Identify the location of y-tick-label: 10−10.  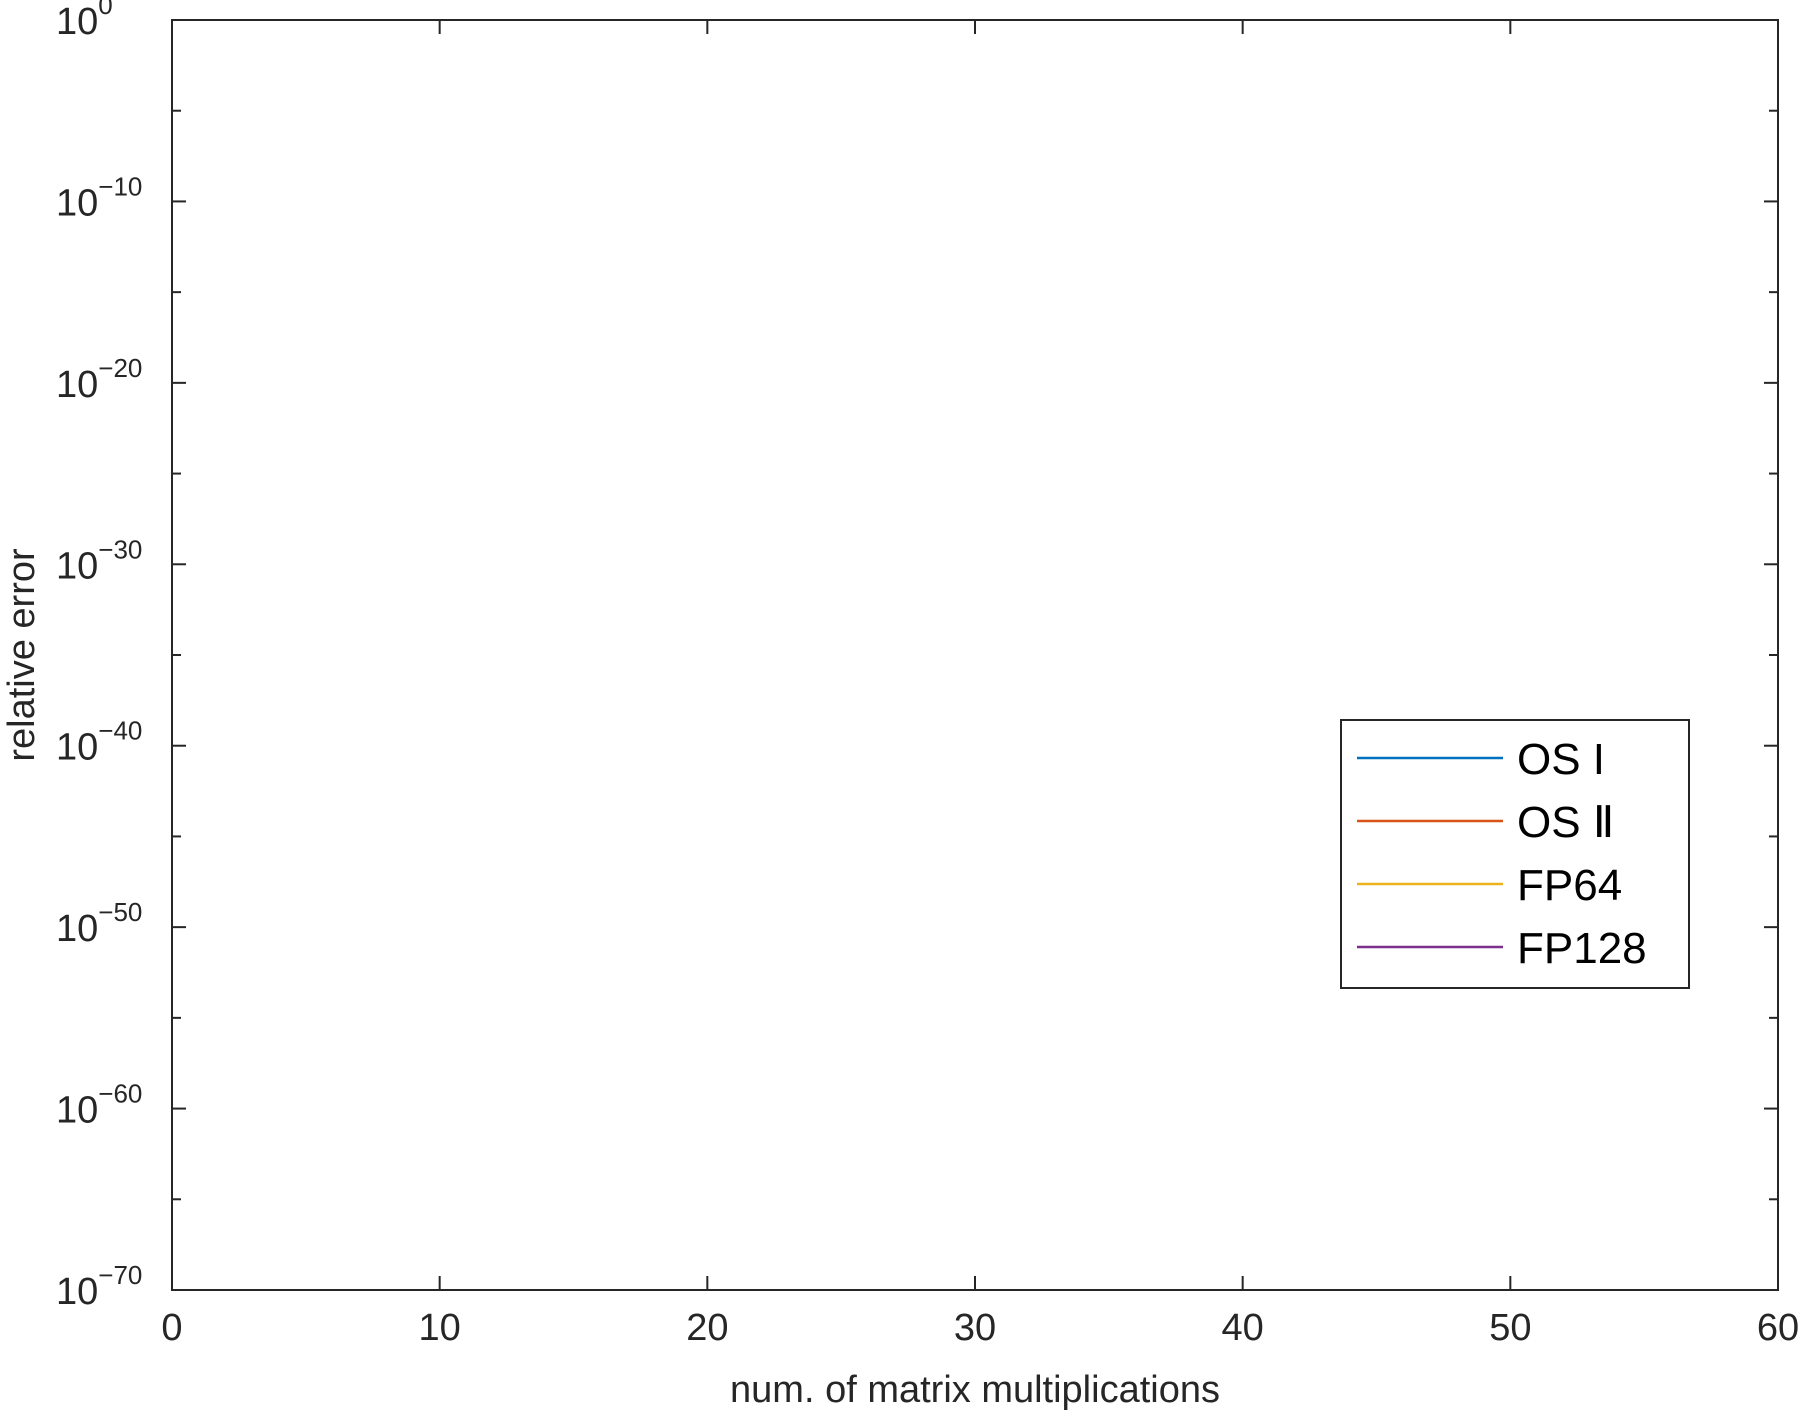
(99, 197).